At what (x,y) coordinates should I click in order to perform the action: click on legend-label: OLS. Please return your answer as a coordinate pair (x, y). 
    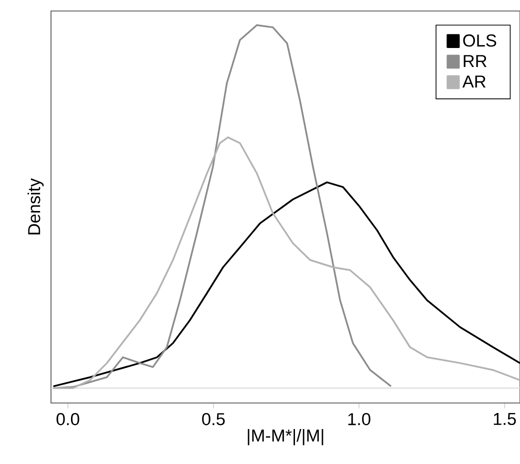
    Looking at the image, I should click on (479, 40).